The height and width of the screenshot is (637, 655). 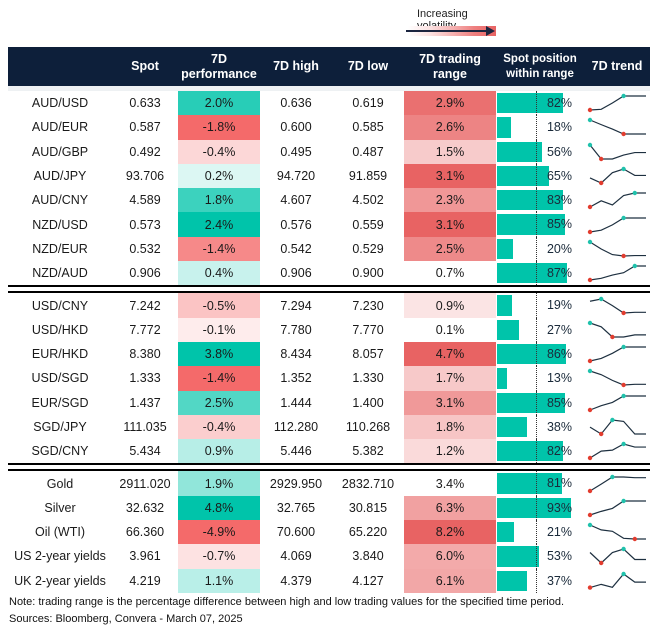 I want to click on performance-cell: 1.1%, so click(x=219, y=580).